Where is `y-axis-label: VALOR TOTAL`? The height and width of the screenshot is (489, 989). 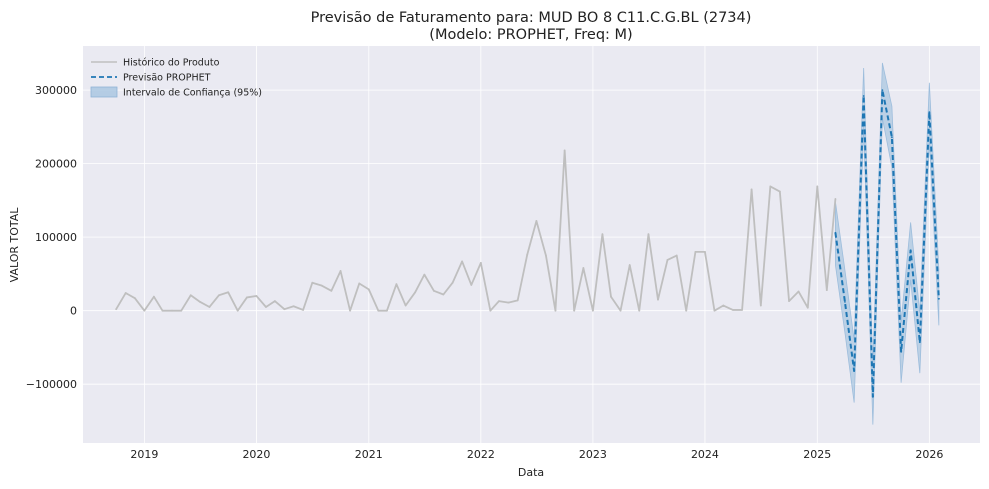 y-axis-label: VALOR TOTAL is located at coordinates (14, 245).